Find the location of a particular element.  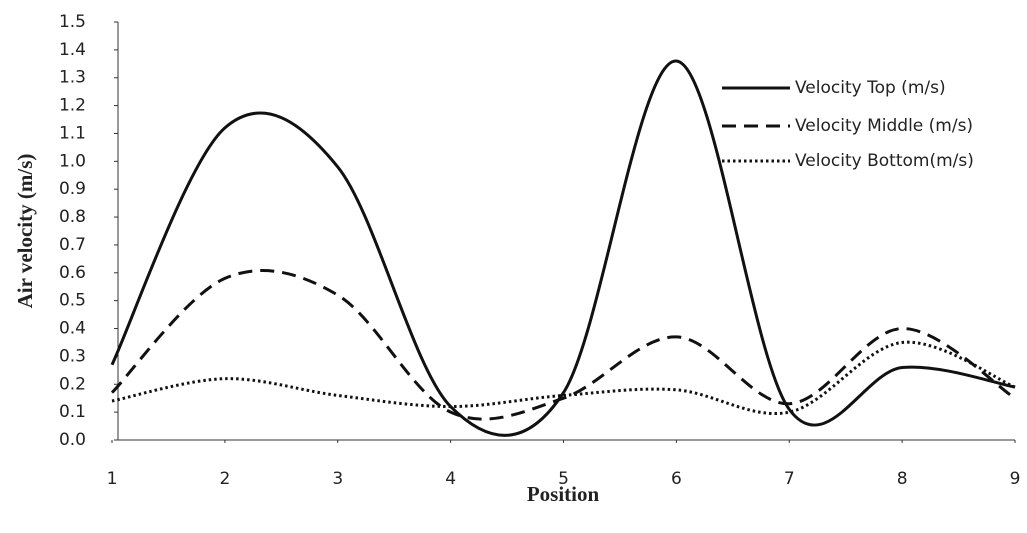

y-tick-label: 1.5 is located at coordinates (72, 22).